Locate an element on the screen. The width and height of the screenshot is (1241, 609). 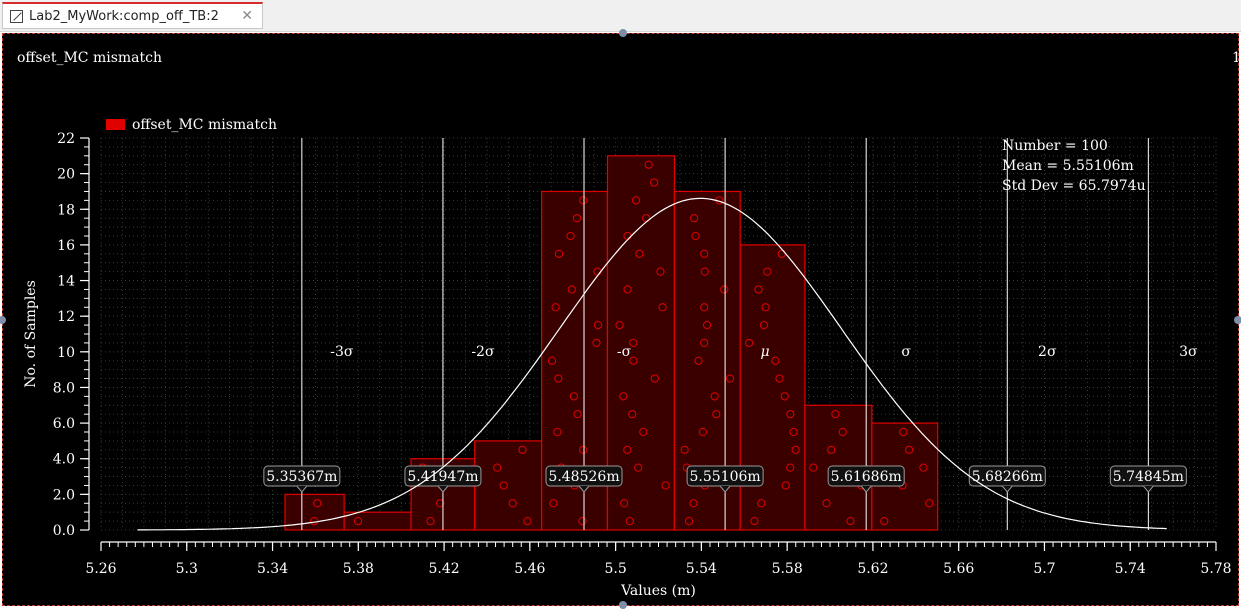
x-tick-label: 5.38 is located at coordinates (358, 569).